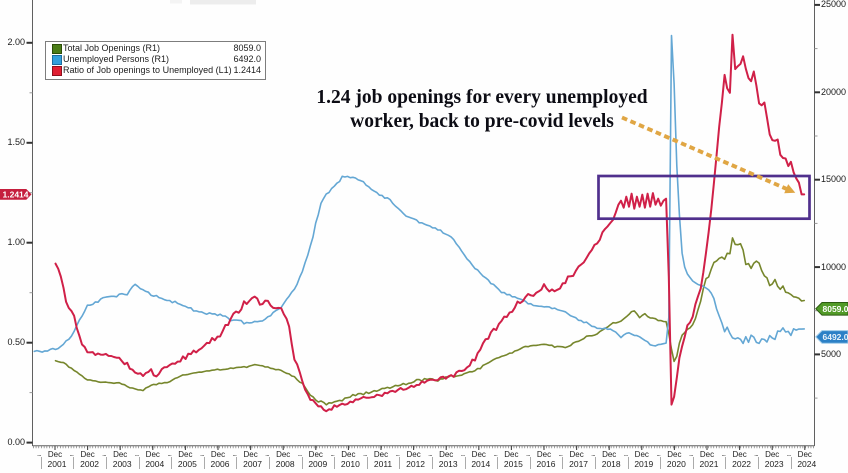  What do you see at coordinates (835, 309) in the screenshot?
I see `svg-text: 8059.0` at bounding box center [835, 309].